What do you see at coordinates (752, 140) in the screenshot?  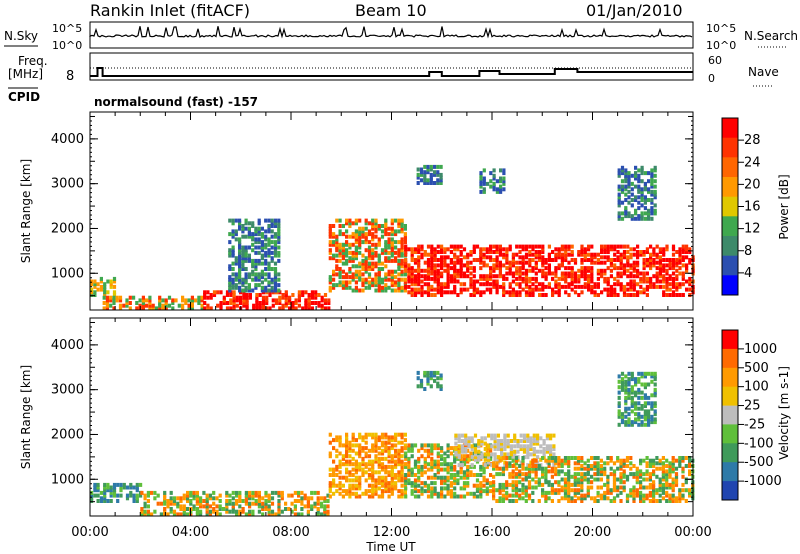 I see `colorbar-tick-label: 28` at bounding box center [752, 140].